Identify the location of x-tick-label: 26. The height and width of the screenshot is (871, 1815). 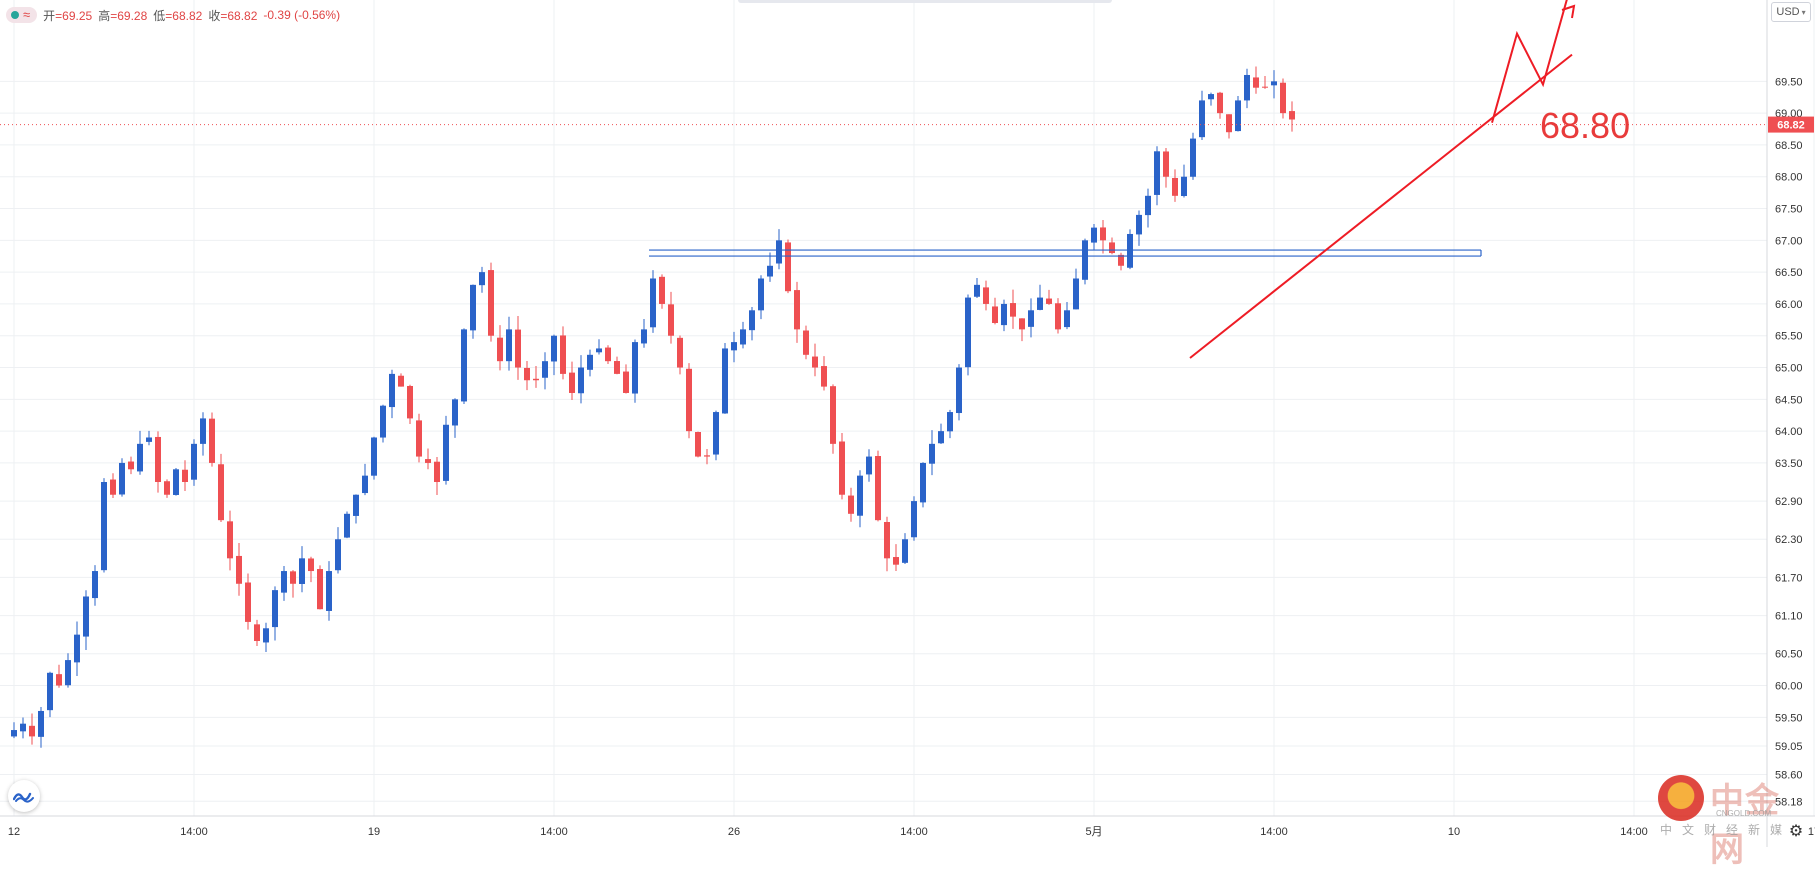
(734, 832).